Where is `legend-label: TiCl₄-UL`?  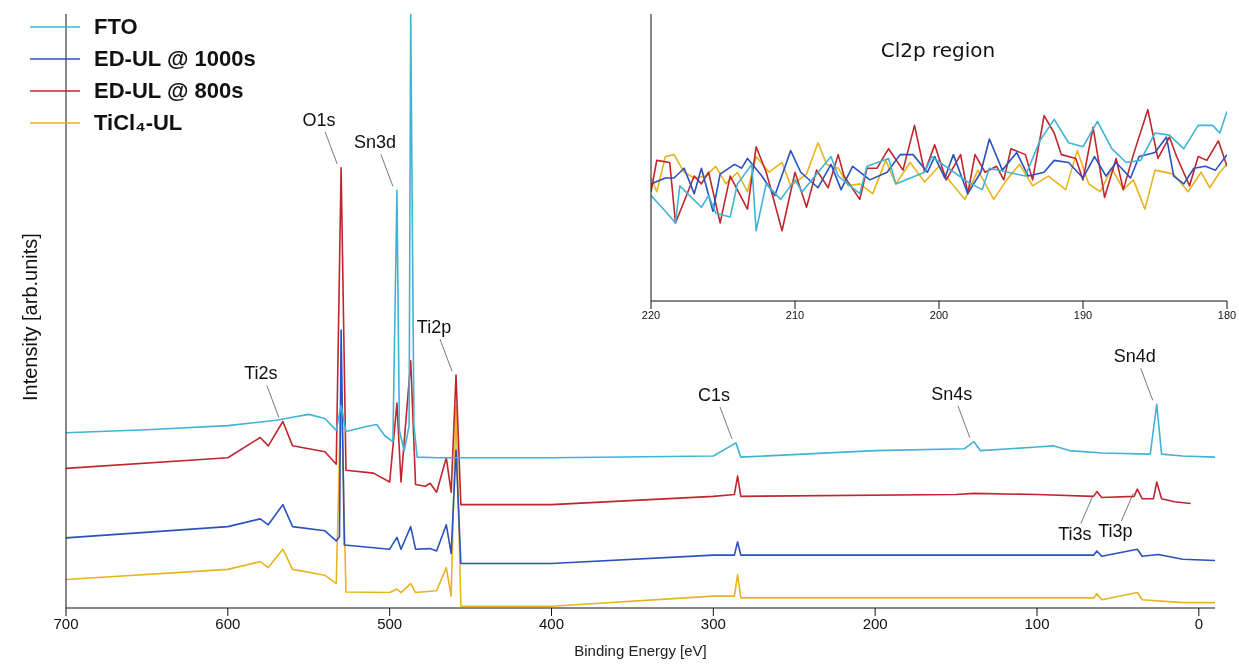 legend-label: TiCl₄-UL is located at coordinates (138, 123).